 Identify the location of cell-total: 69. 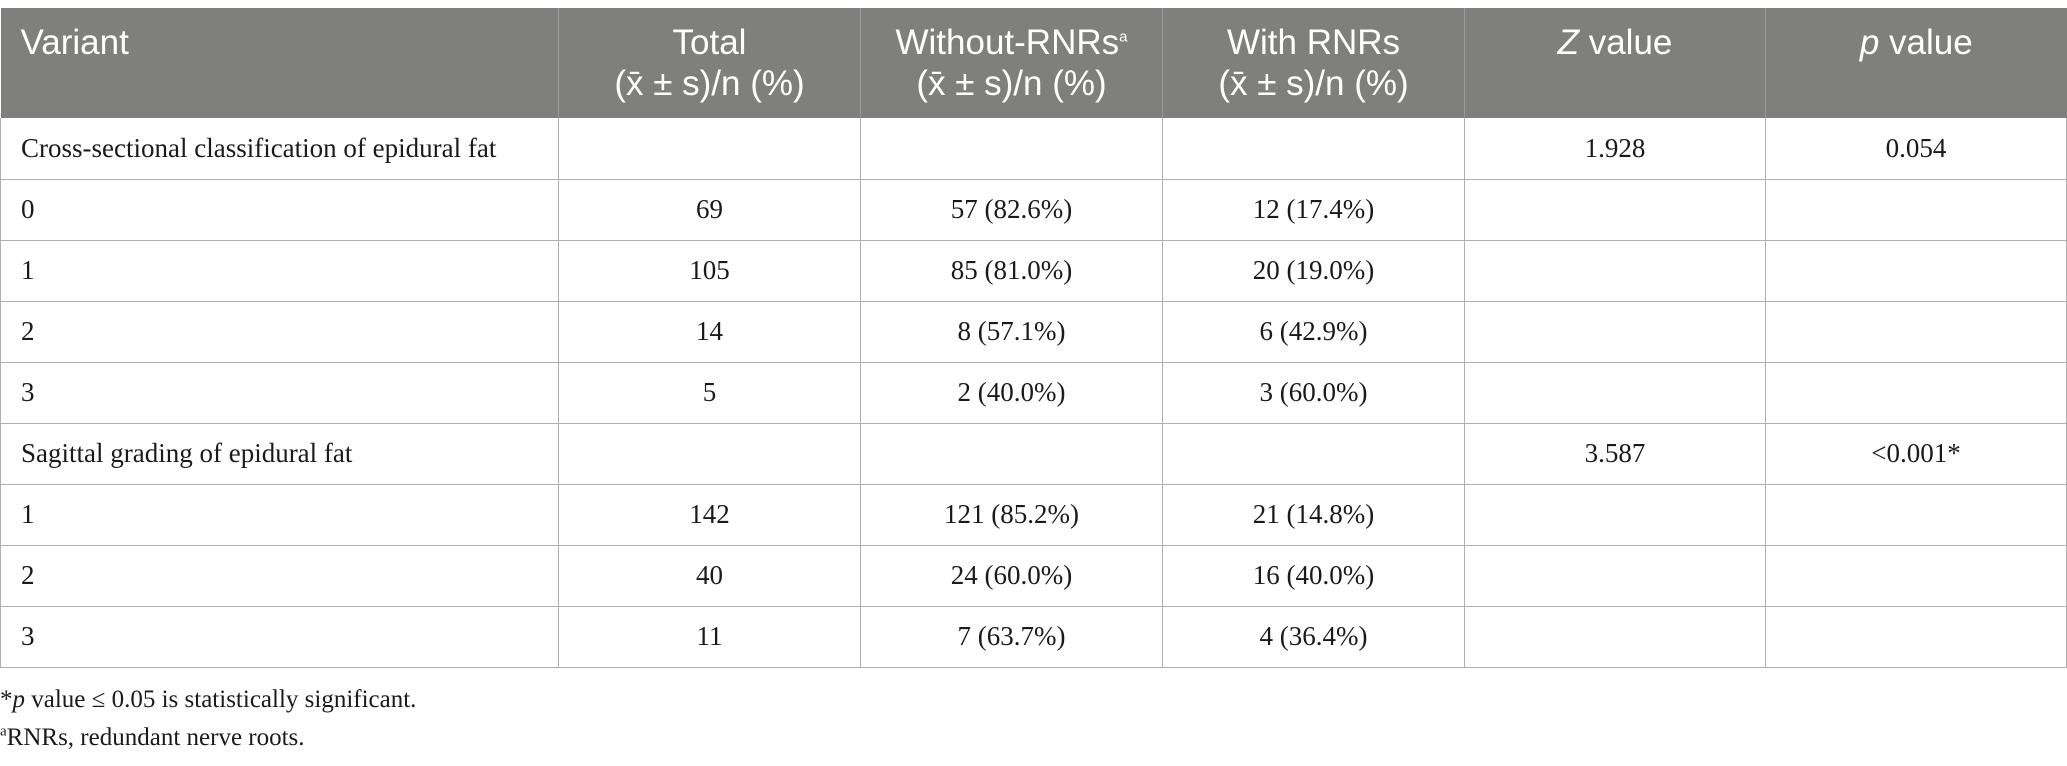
(709, 209).